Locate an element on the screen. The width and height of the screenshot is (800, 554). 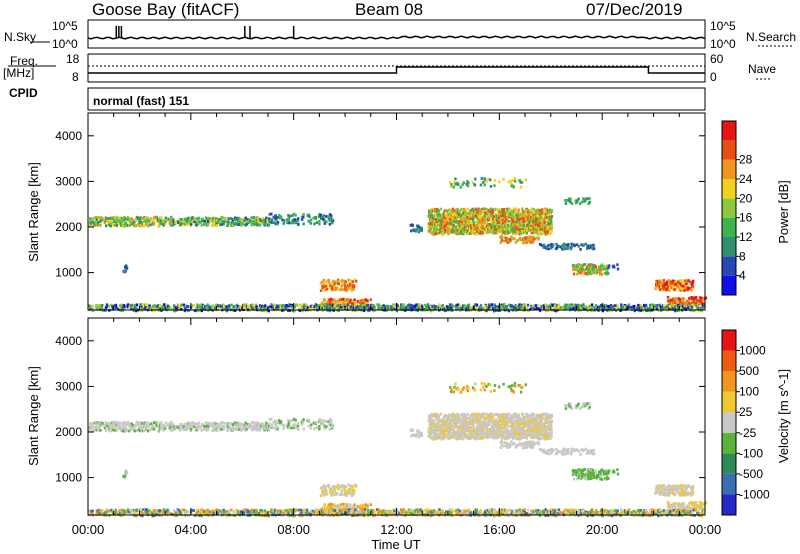
beam-label: Beam 08 is located at coordinates (389, 9).